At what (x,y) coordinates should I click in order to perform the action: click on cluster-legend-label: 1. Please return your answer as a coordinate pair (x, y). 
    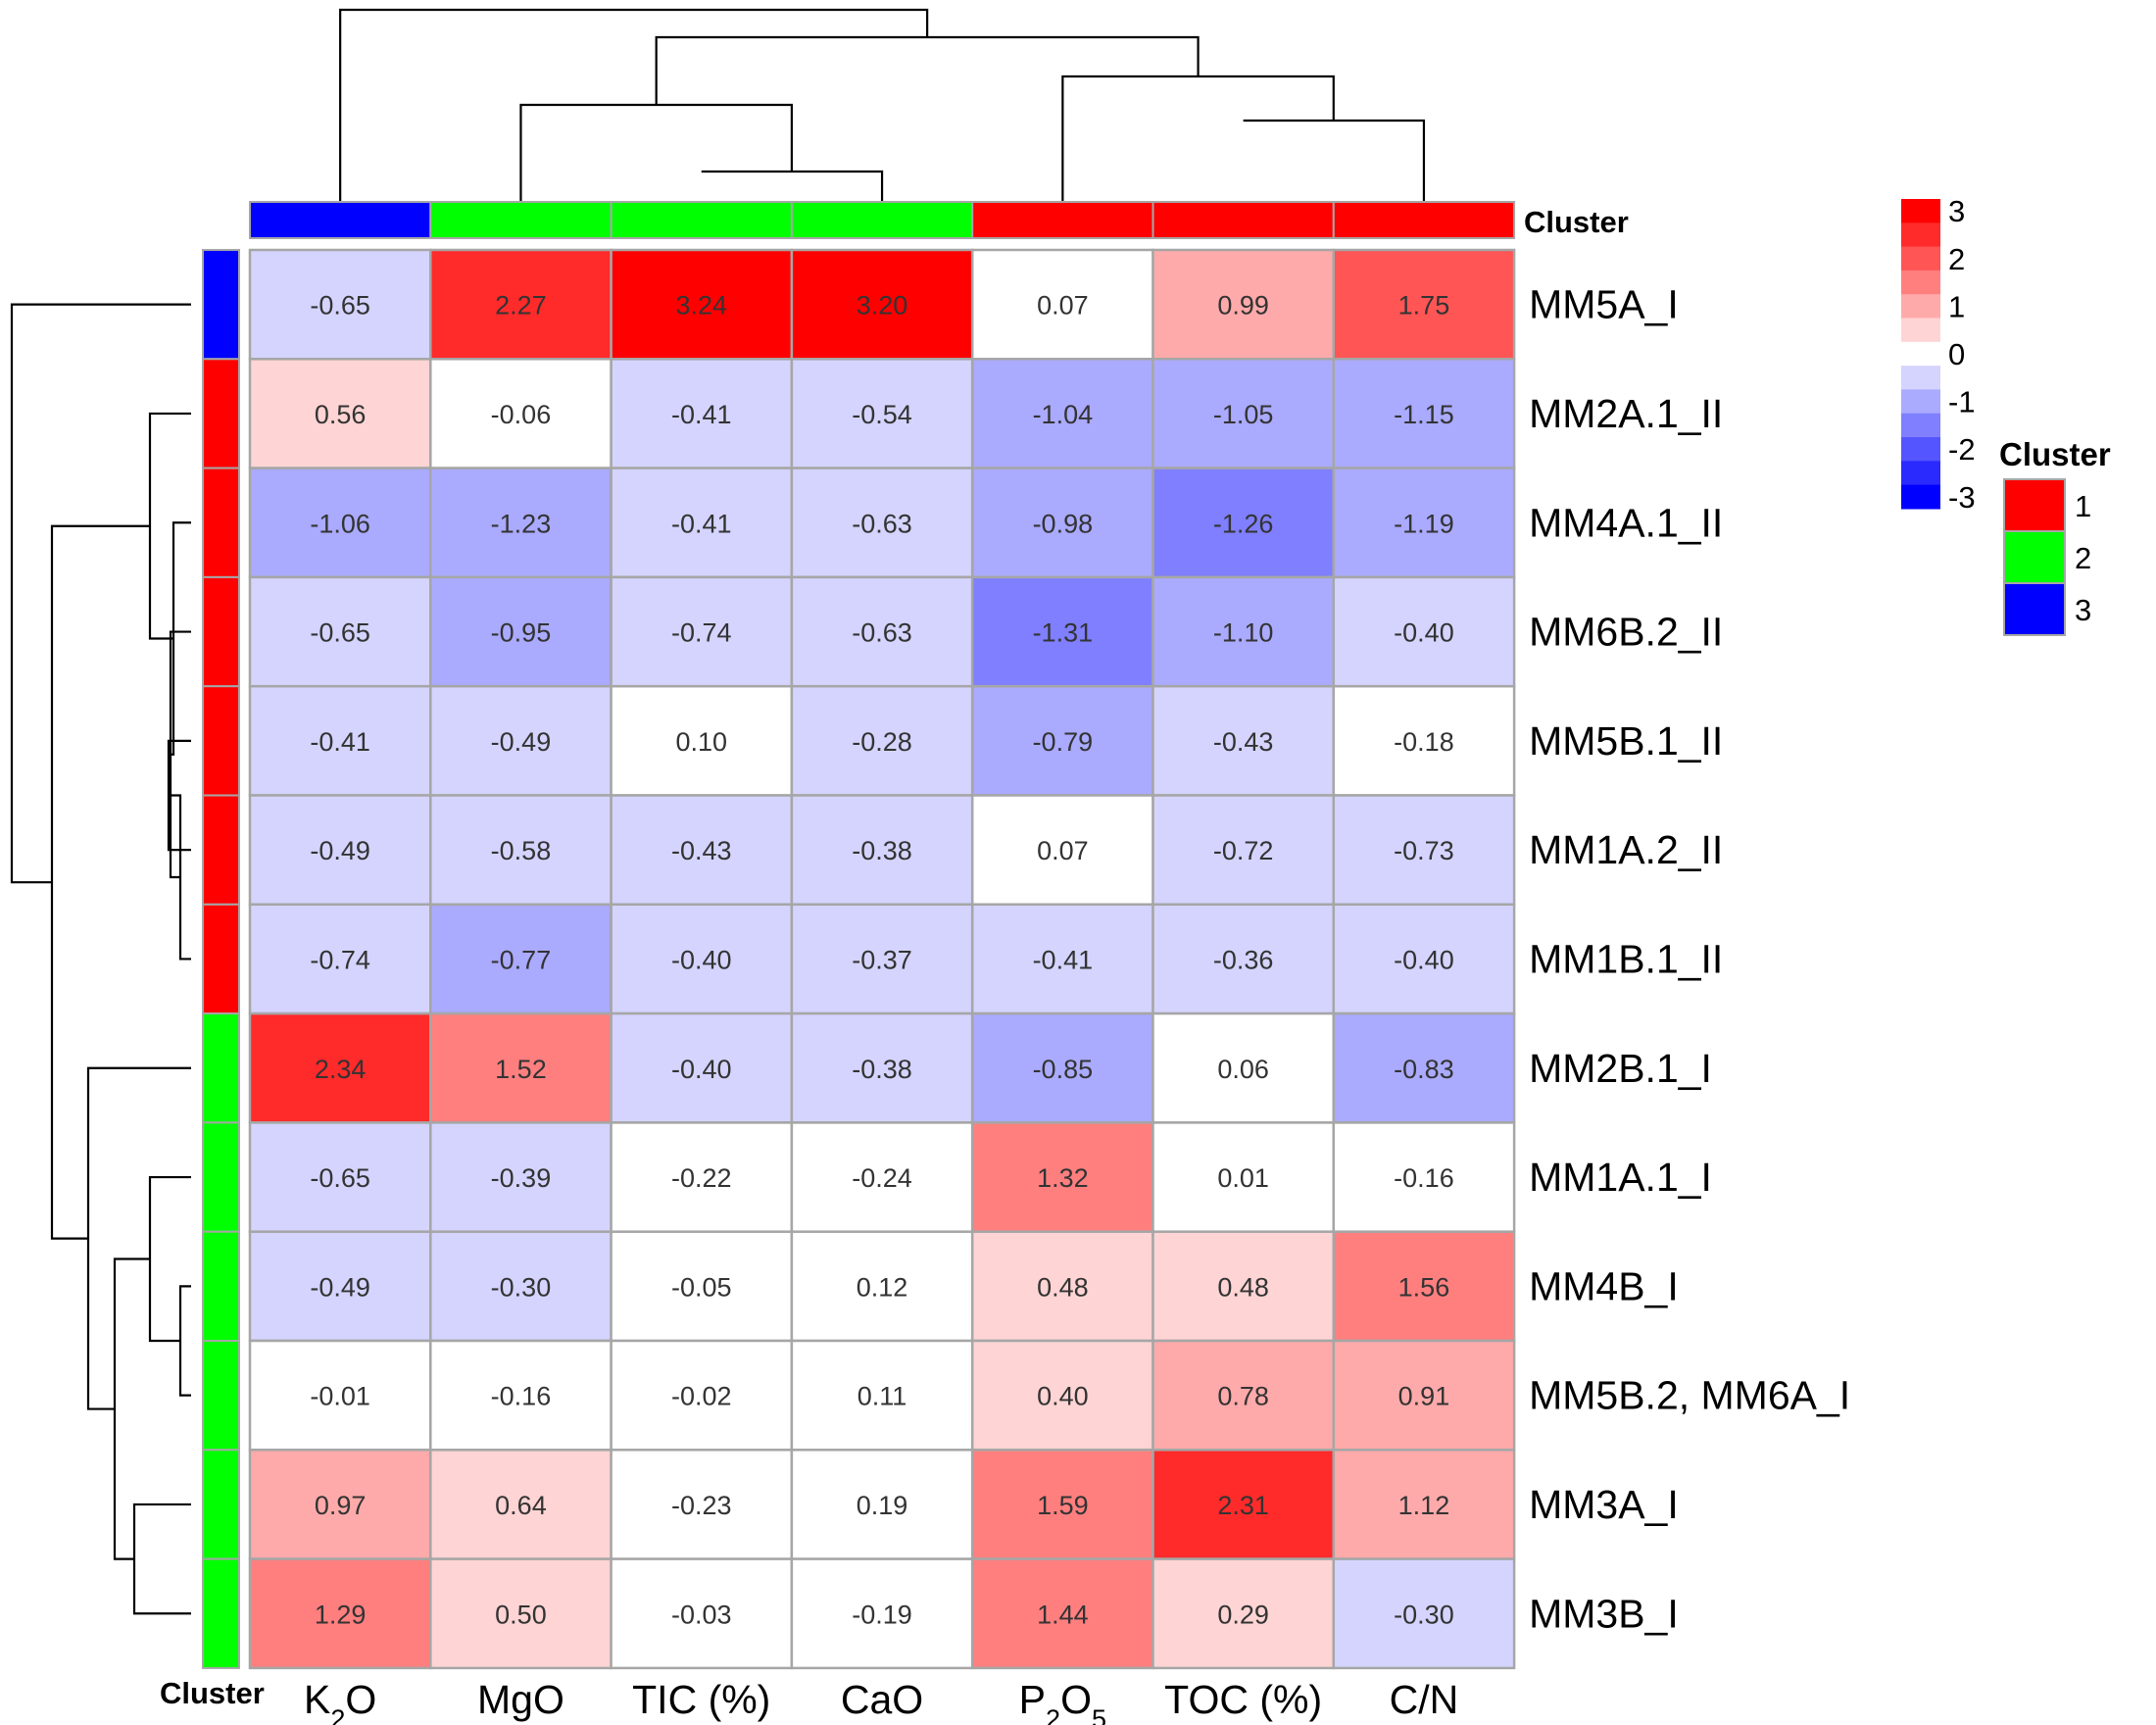
    Looking at the image, I should click on (2083, 506).